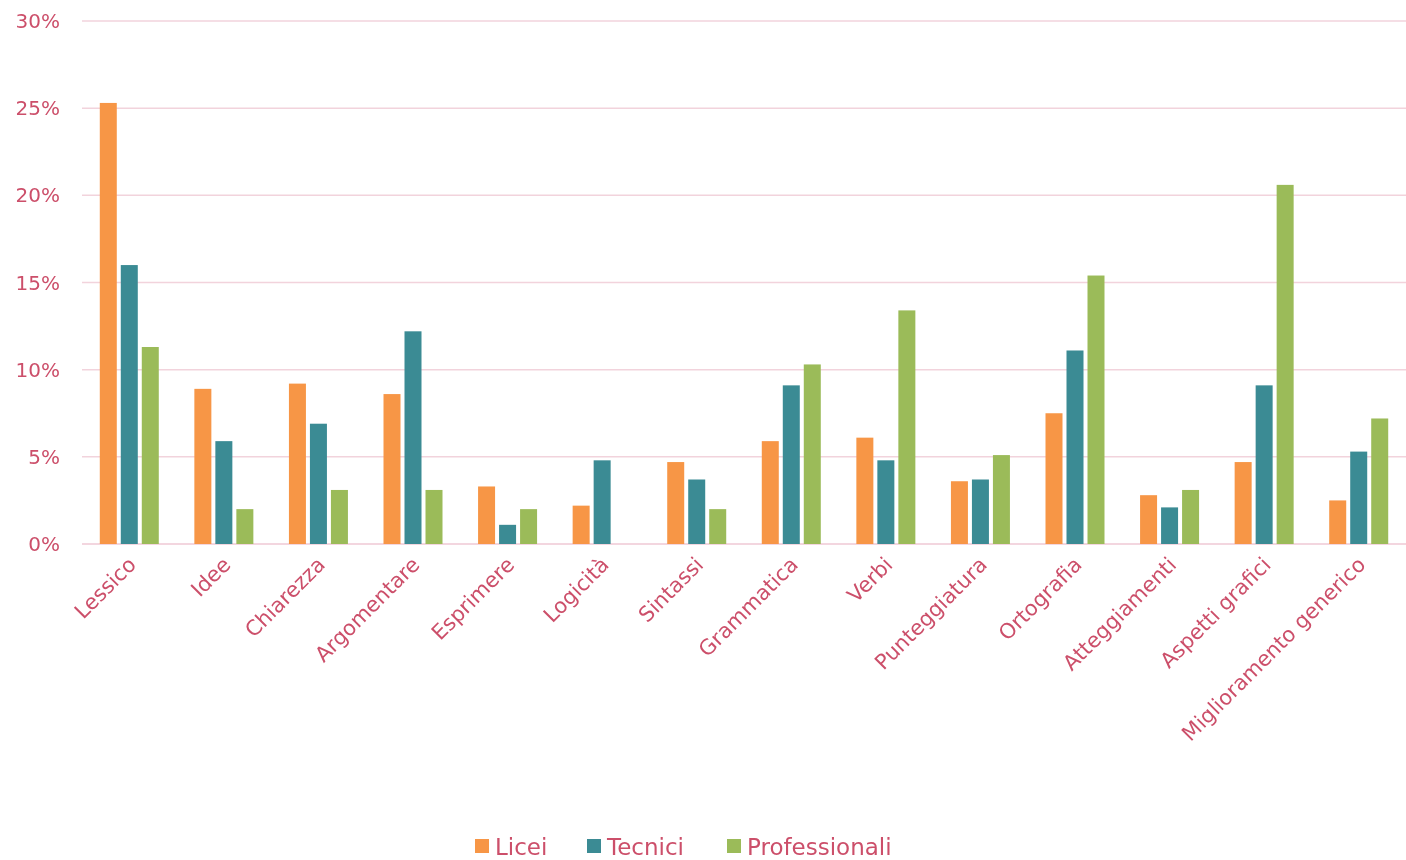 Image resolution: width=1406 pixels, height=860 pixels. Describe the element at coordinates (44, 456) in the screenshot. I see `y-tick-label: 5%` at that location.